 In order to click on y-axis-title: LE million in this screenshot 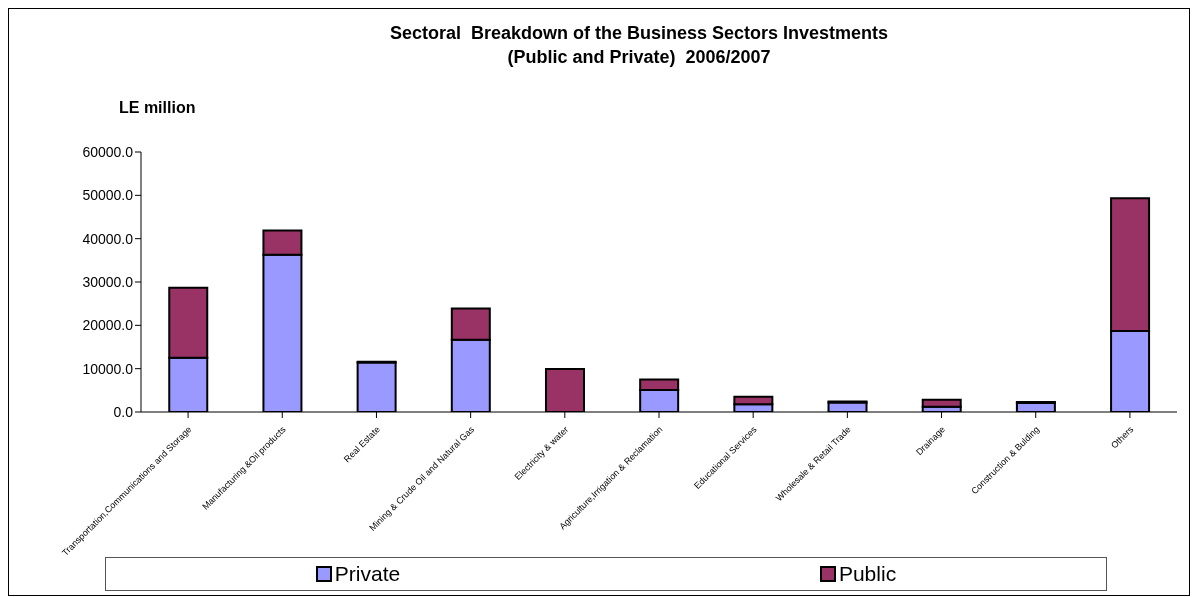, I will do `click(157, 108)`.